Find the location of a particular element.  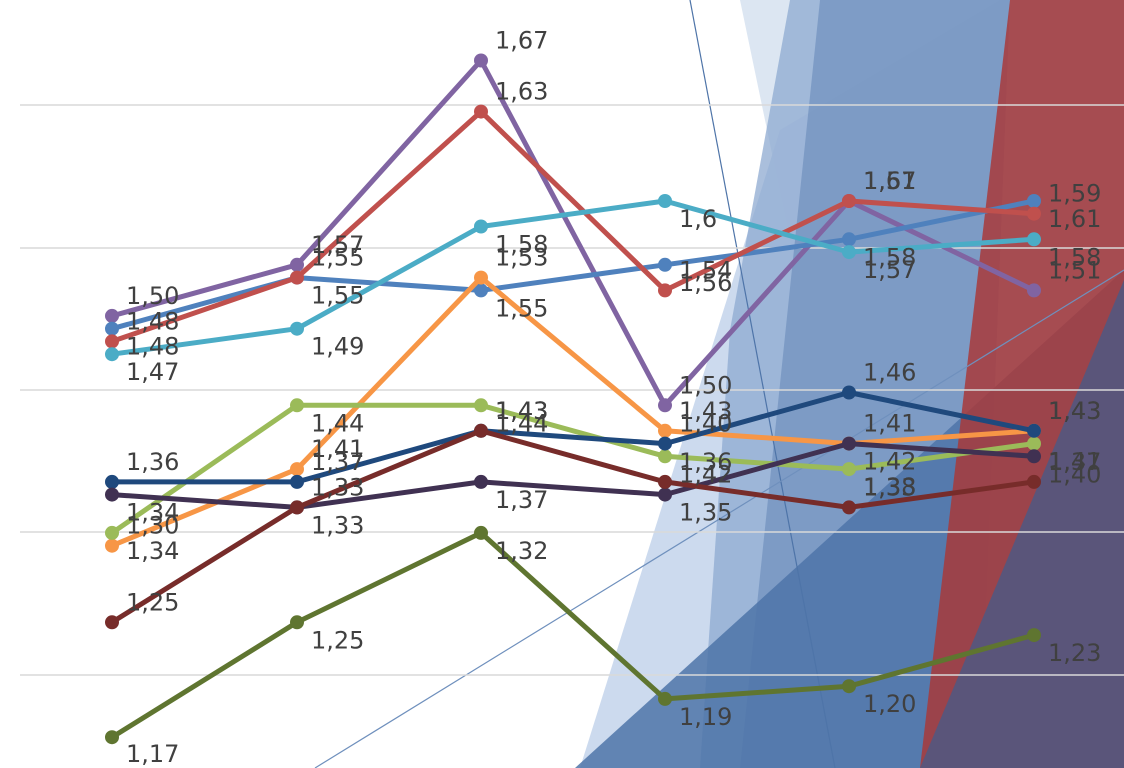

series-8-line is located at coordinates (573, 475).